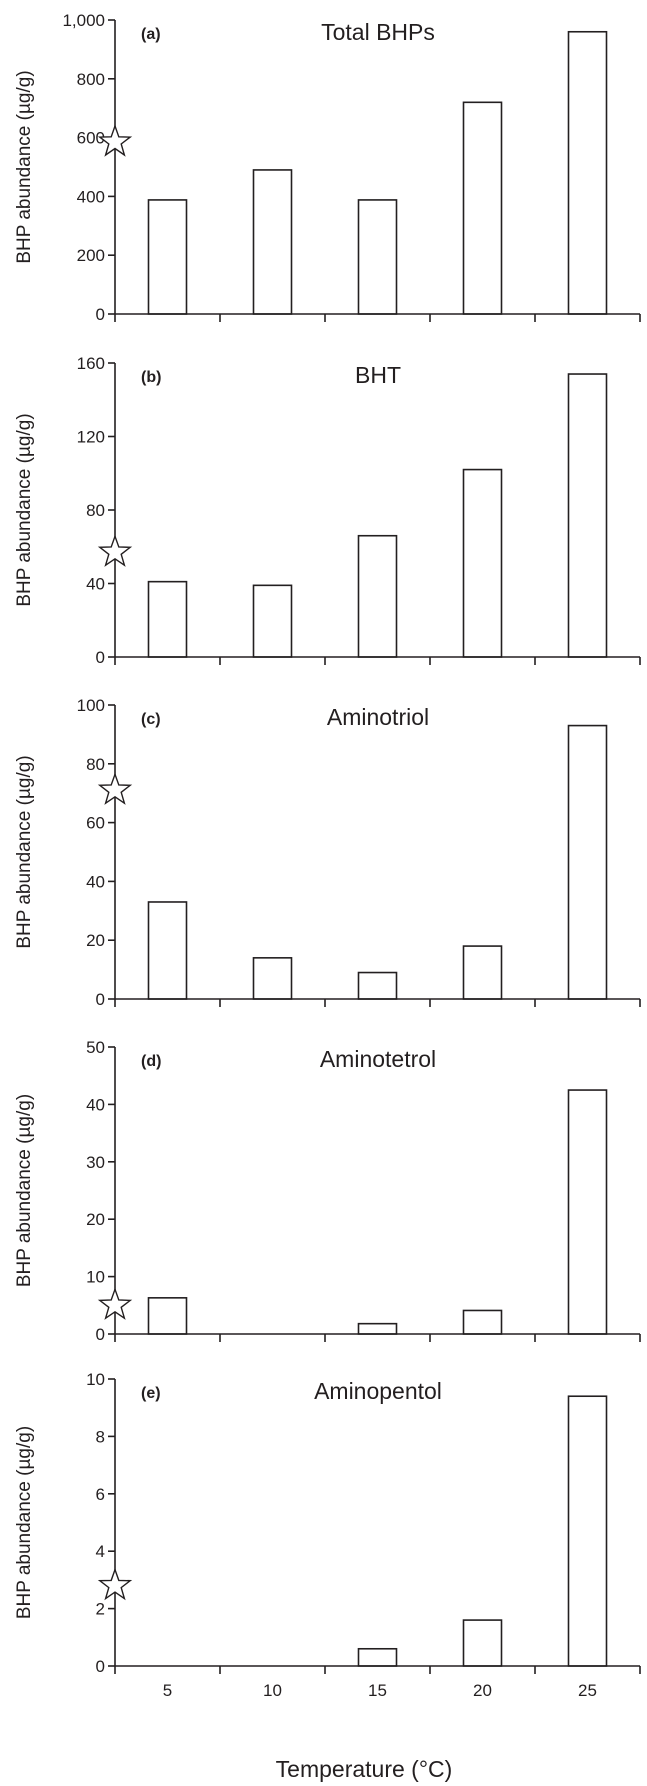 The width and height of the screenshot is (647, 1786). Describe the element at coordinates (100, 1494) in the screenshot. I see `panel-4-y-tick-label: 6` at that location.